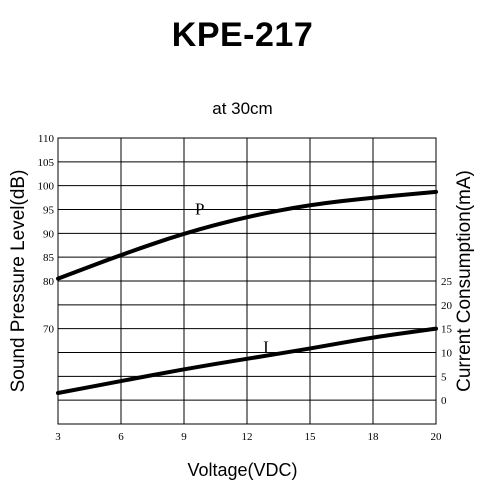 The height and width of the screenshot is (500, 485). I want to click on x-tick-label: 9, so click(184, 437).